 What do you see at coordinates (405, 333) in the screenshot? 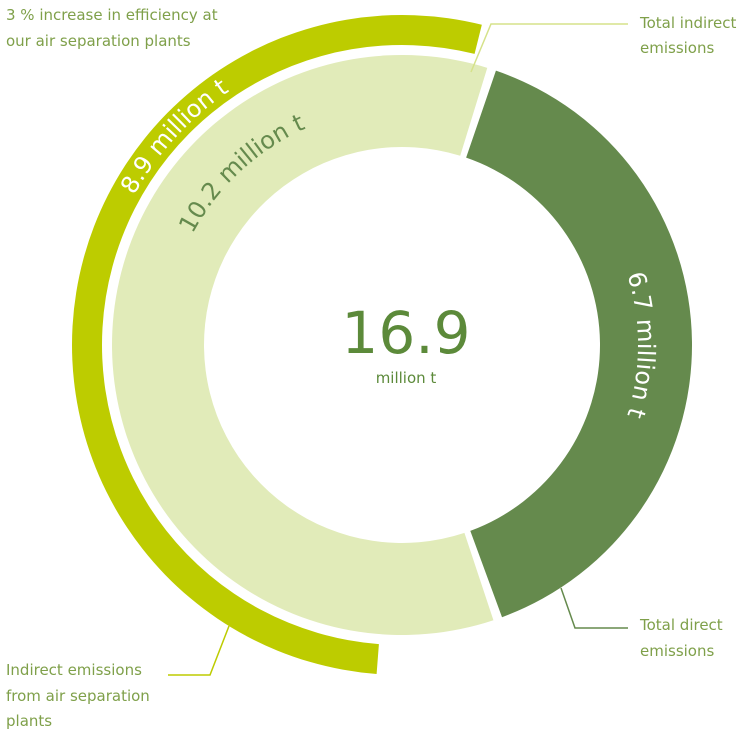
I see `total-value: 16.9` at bounding box center [405, 333].